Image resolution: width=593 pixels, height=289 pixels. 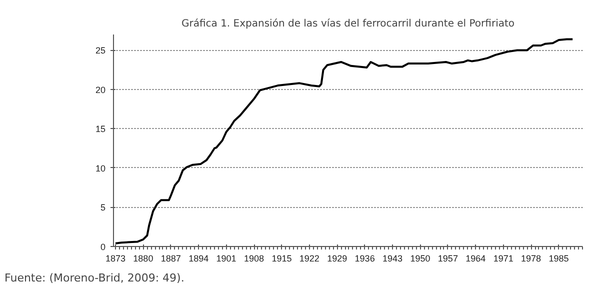 I want to click on x-tick-label: 1901, so click(x=226, y=259).